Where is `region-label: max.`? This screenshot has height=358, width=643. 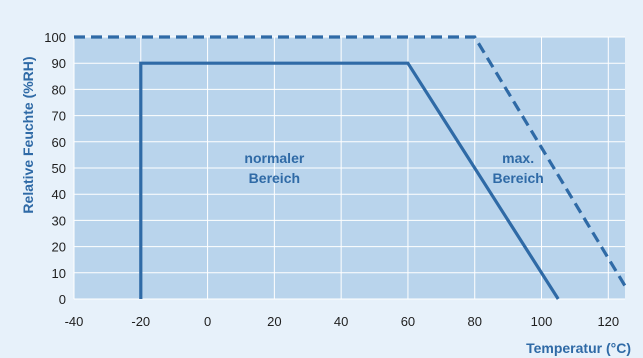
region-label: max. is located at coordinates (518, 158).